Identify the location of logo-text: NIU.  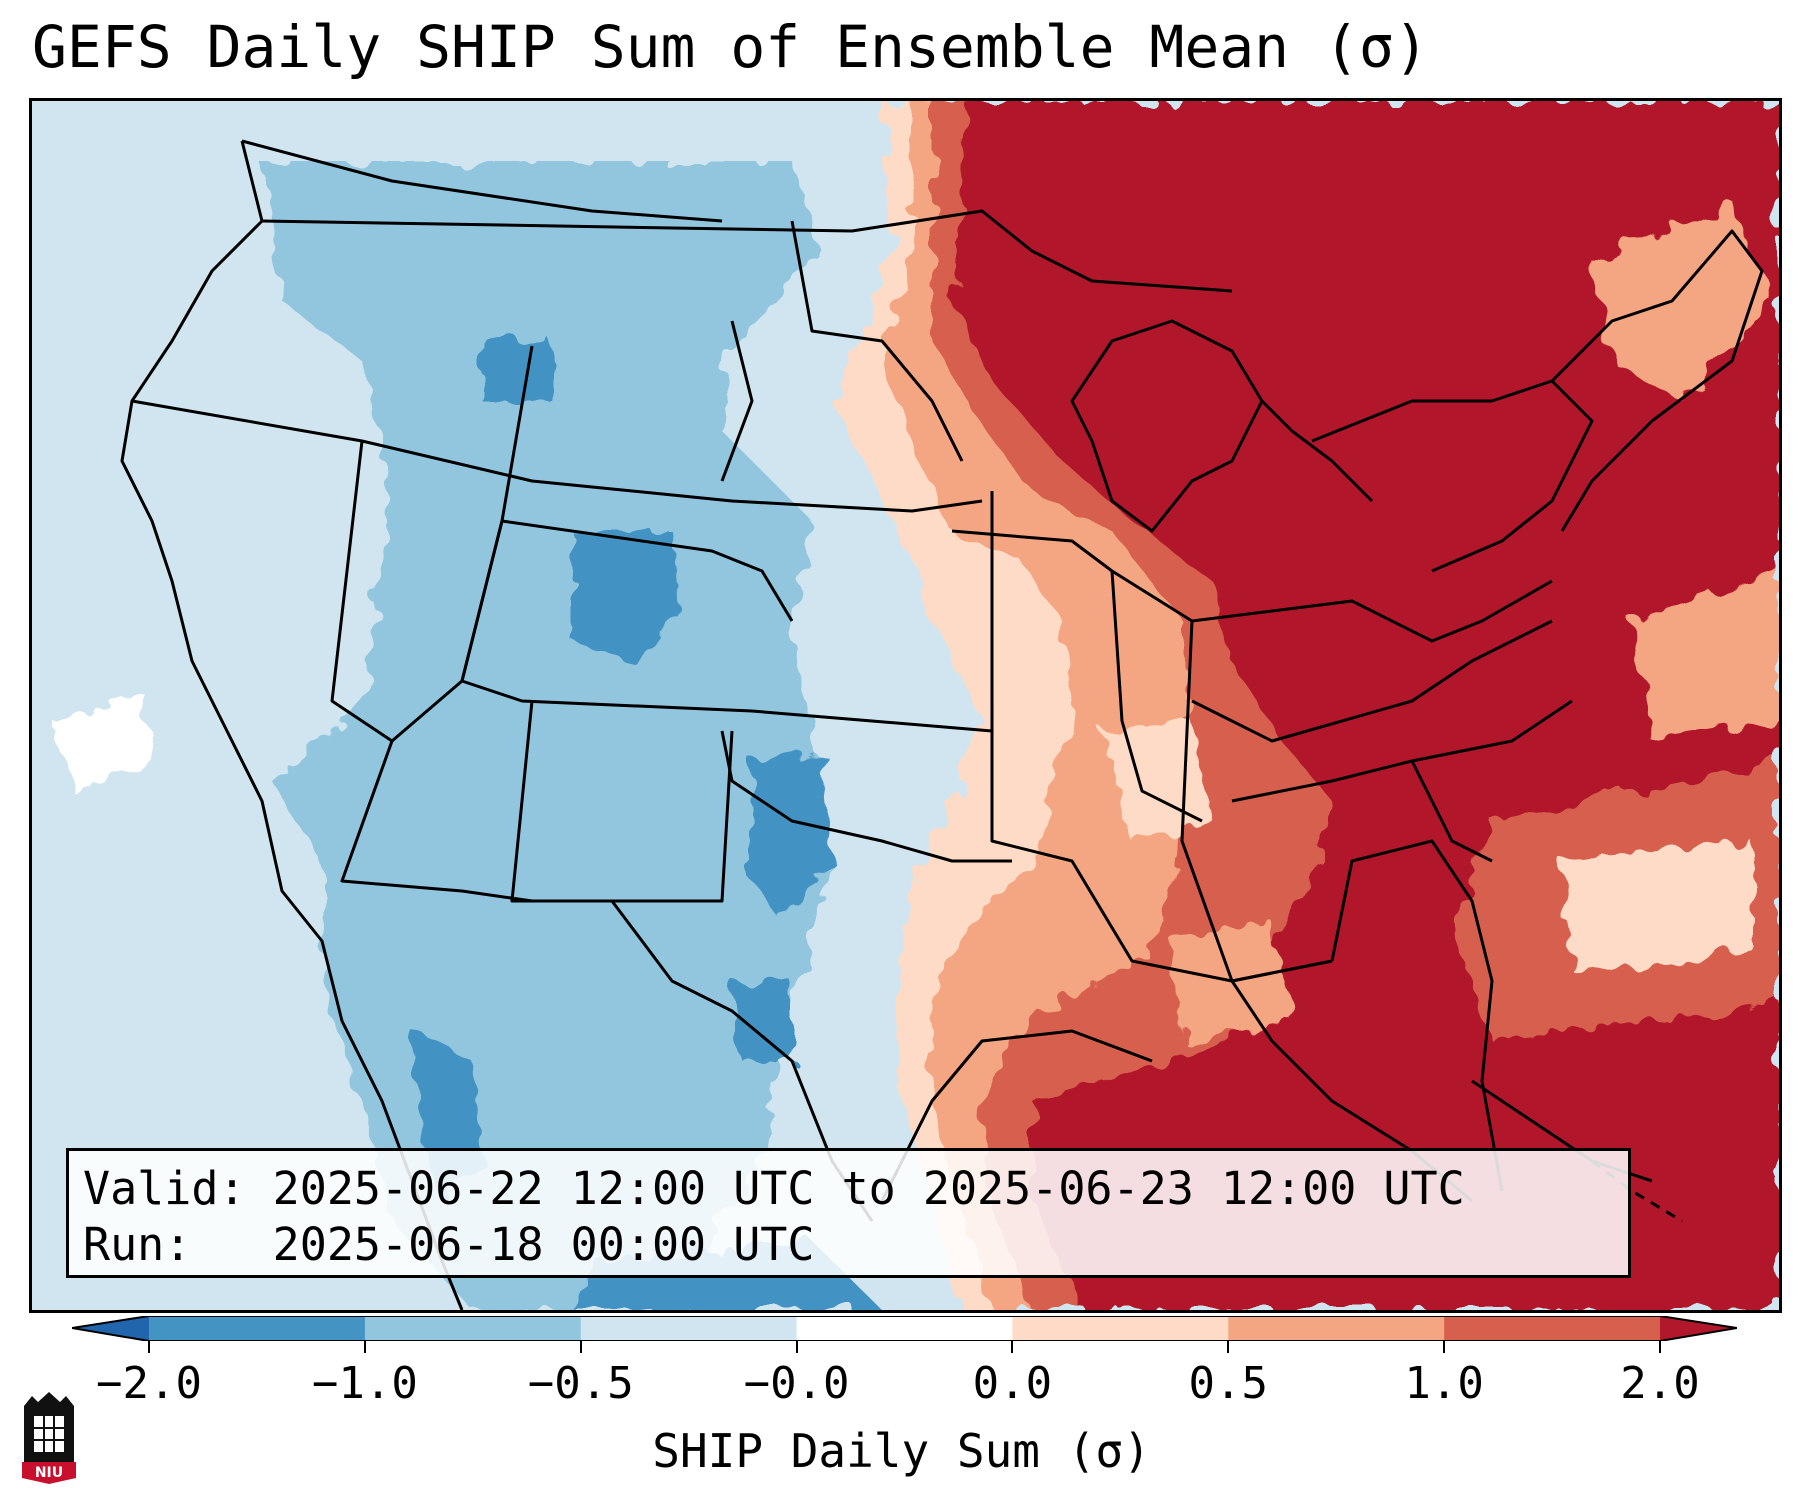
(49, 1473).